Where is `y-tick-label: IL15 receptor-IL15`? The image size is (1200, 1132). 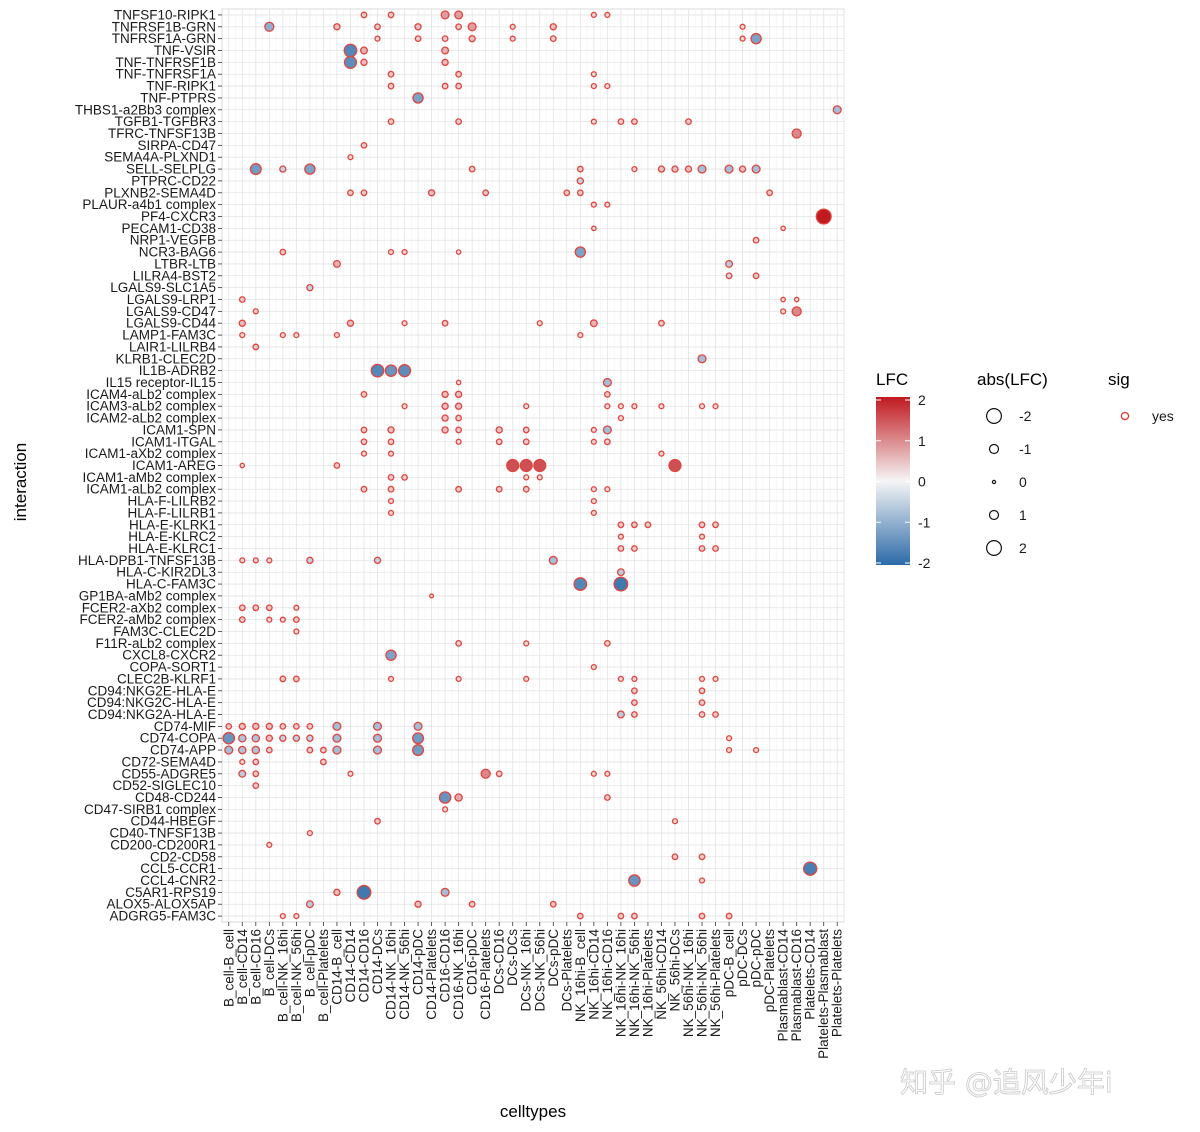
y-tick-label: IL15 receptor-IL15 is located at coordinates (161, 382).